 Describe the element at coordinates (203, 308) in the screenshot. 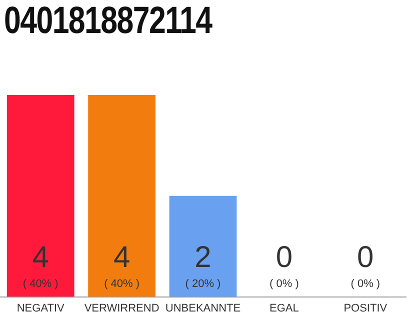

I see `x-tick-label: UNBEKANNTE` at that location.